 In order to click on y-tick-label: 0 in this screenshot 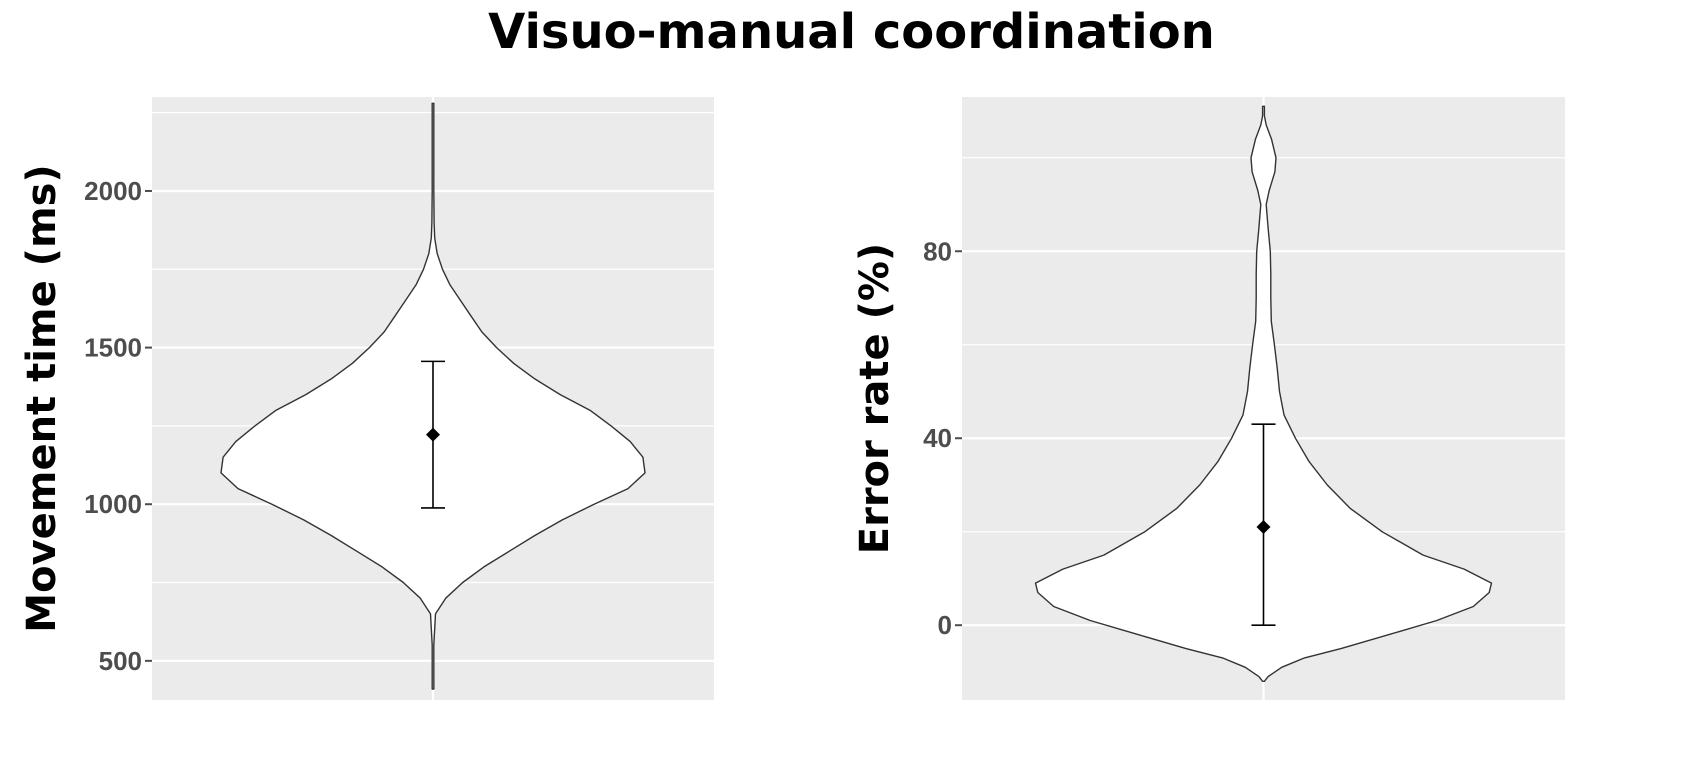, I will do `click(945, 625)`.